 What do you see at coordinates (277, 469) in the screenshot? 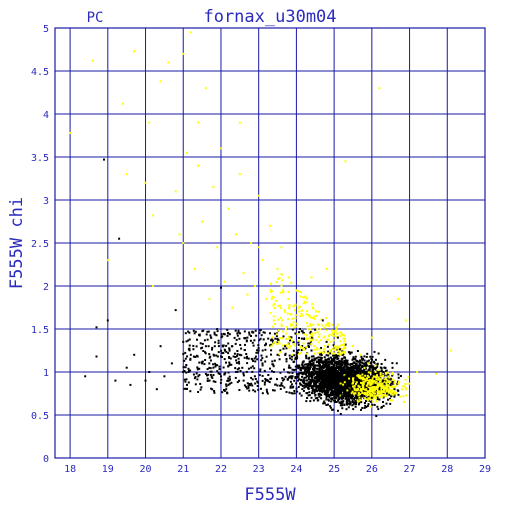
I see `x-tick-labels: 18 19 20 21 22 23 24 25 26 27 28 29` at bounding box center [277, 469].